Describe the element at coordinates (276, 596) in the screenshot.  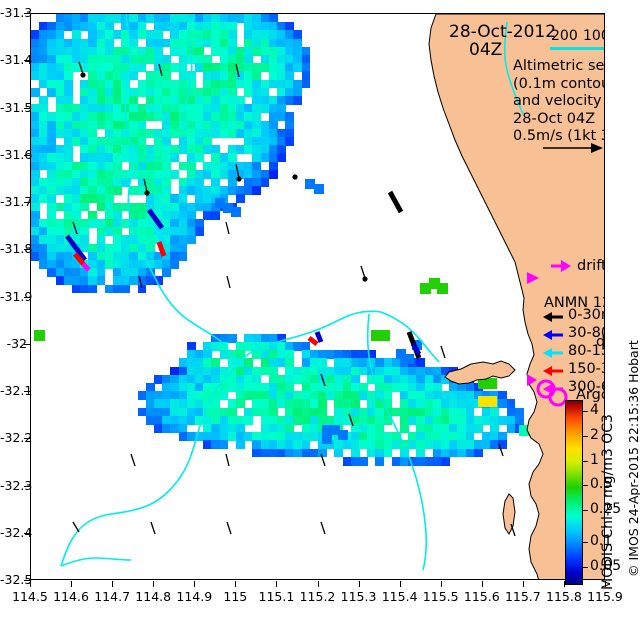
I see `x-axis-tick-label: 115.1` at that location.